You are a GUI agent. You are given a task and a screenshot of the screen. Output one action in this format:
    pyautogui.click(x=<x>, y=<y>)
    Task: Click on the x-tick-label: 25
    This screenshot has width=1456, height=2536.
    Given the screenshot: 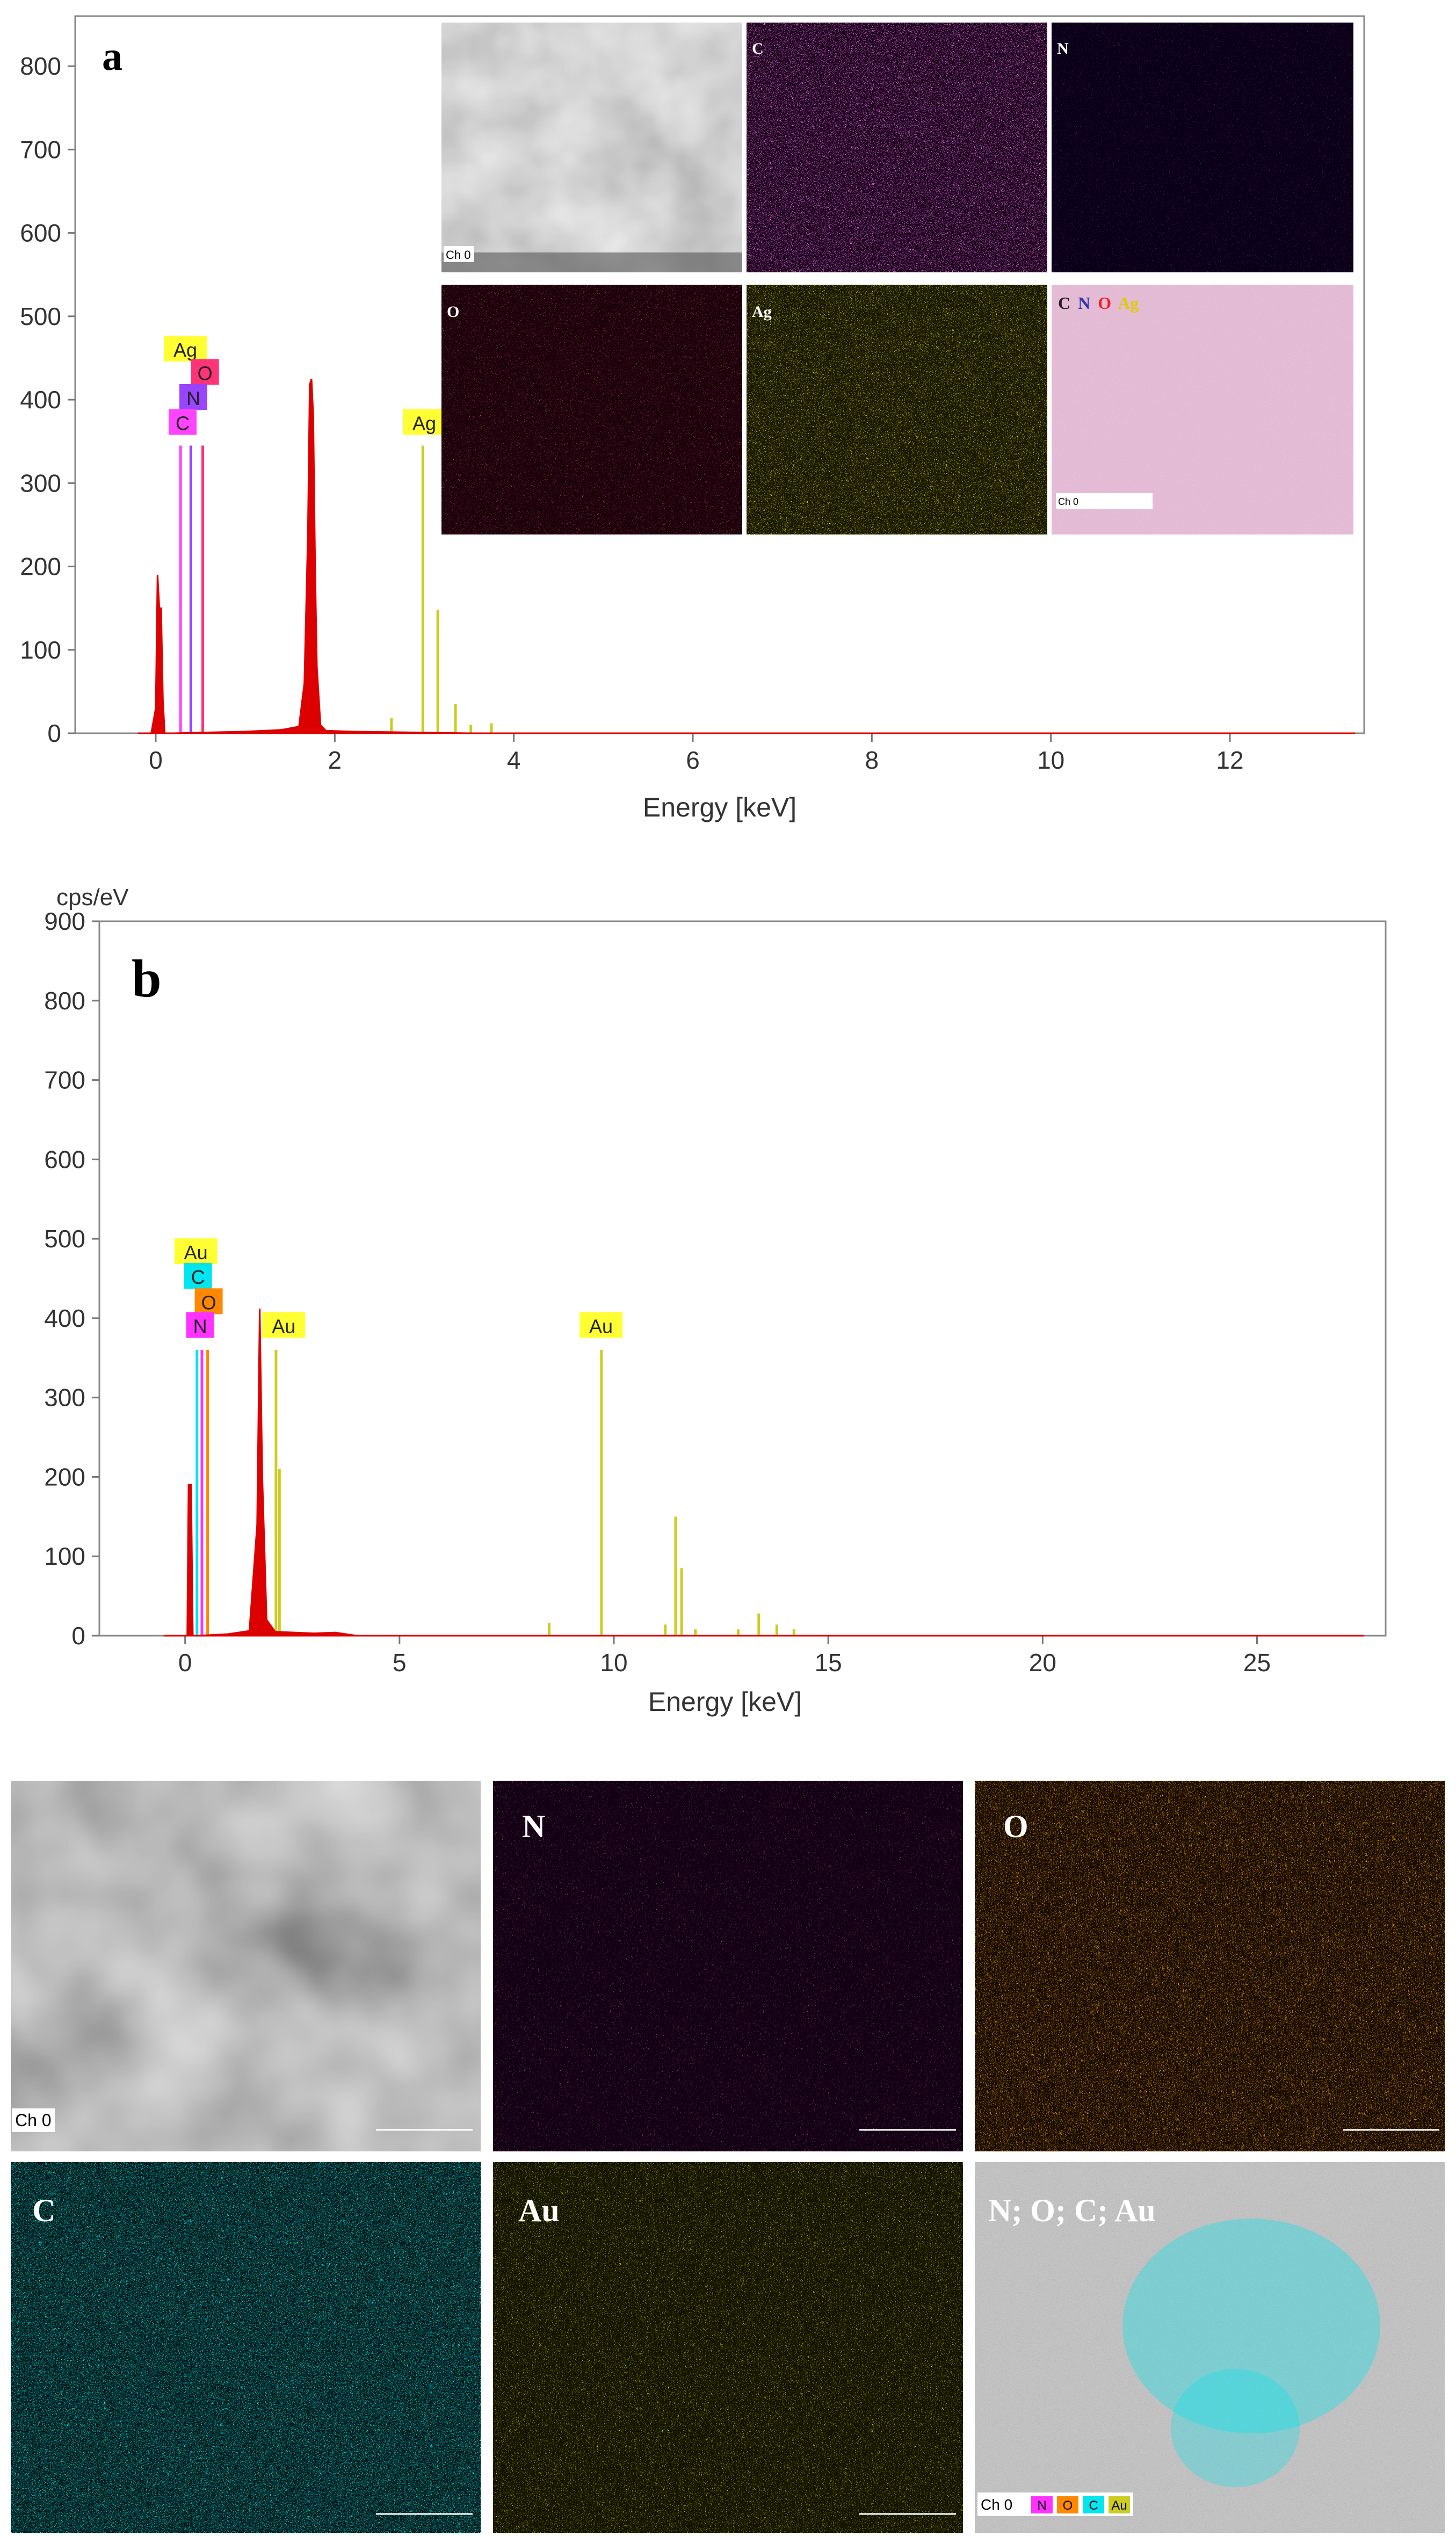 What is the action you would take?
    pyautogui.click(x=1257, y=1663)
    